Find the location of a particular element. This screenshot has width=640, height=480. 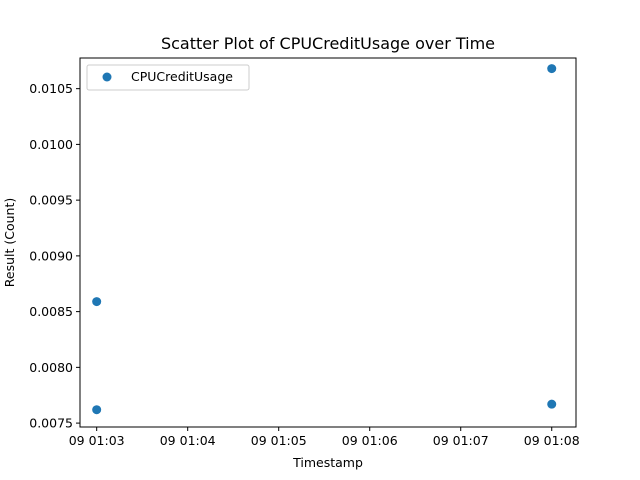

y-tick-label: 0.0090 is located at coordinates (51, 255).